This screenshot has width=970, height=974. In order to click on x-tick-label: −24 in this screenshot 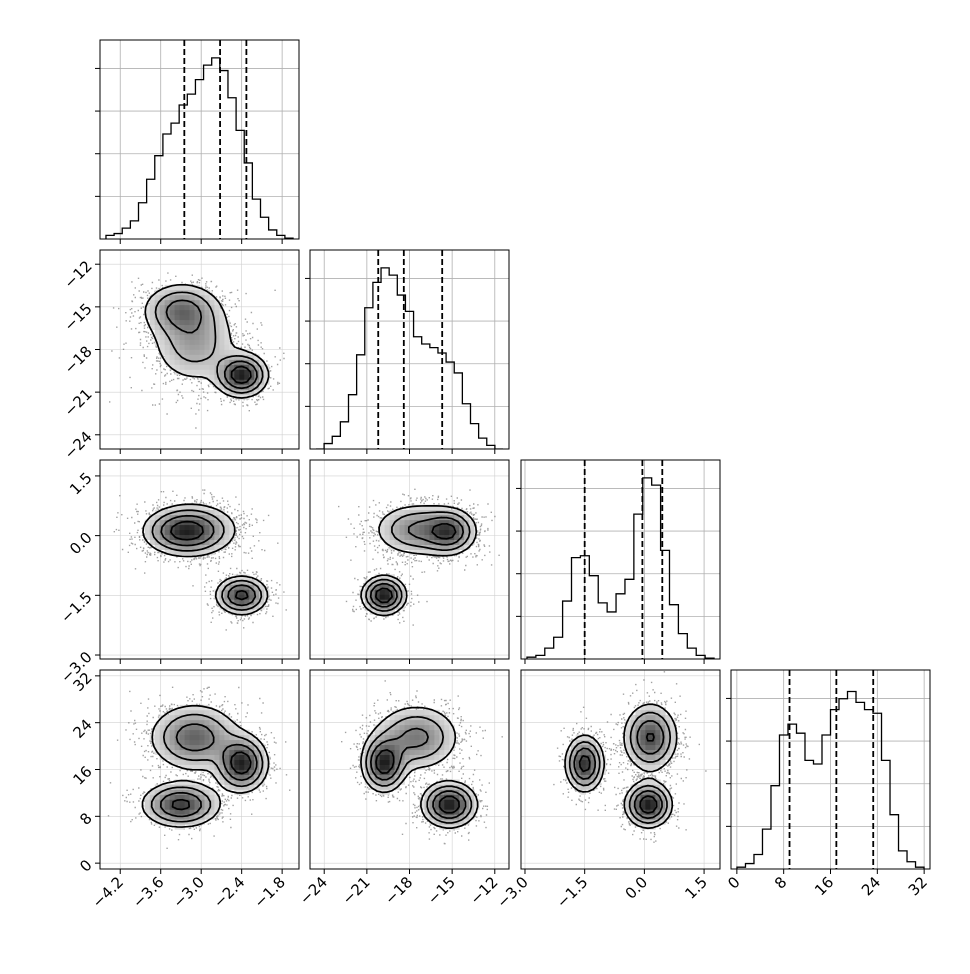, I will do `click(313, 890)`.